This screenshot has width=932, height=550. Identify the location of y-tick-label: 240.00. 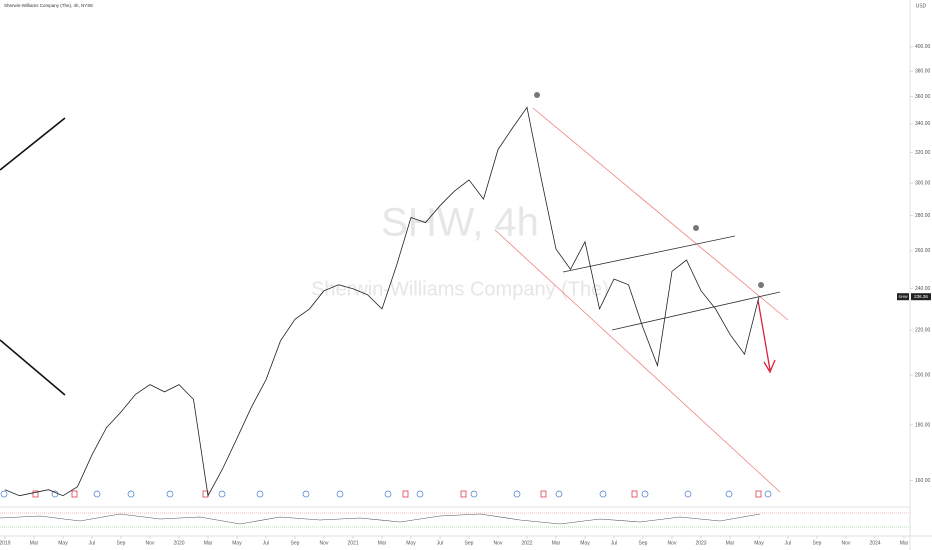
(923, 289).